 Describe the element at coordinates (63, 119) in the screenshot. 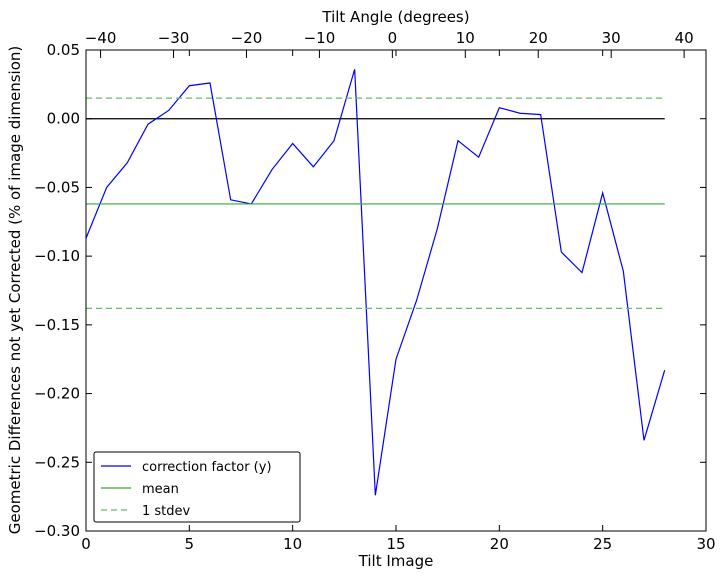

I see `y-tick-label: 0.00` at that location.